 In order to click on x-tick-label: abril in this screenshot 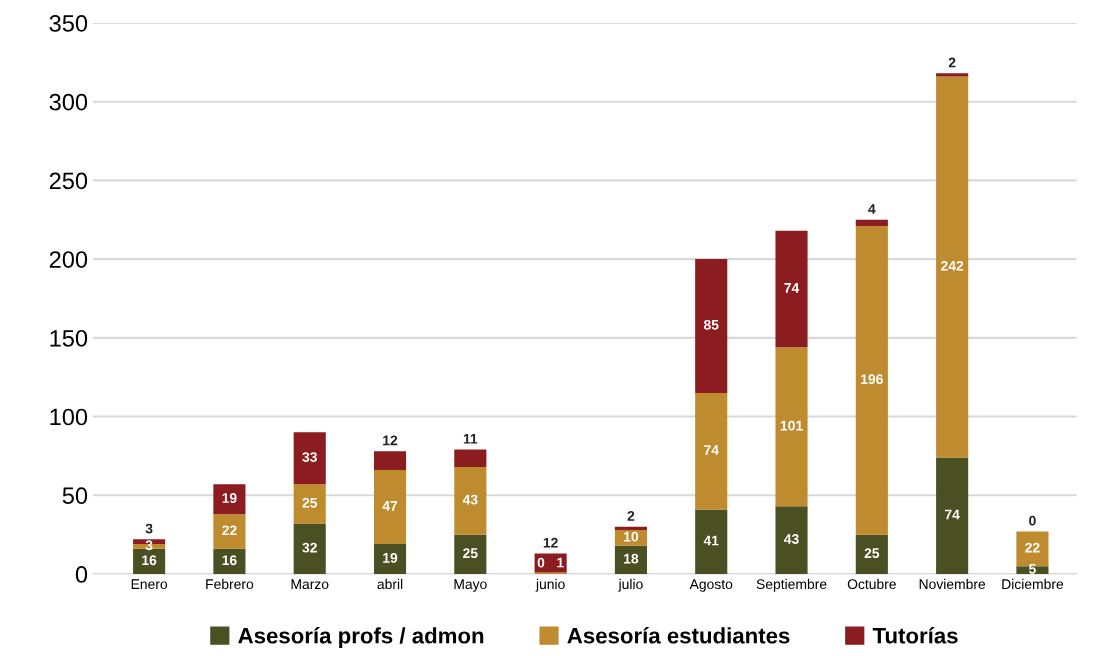, I will do `click(390, 584)`.